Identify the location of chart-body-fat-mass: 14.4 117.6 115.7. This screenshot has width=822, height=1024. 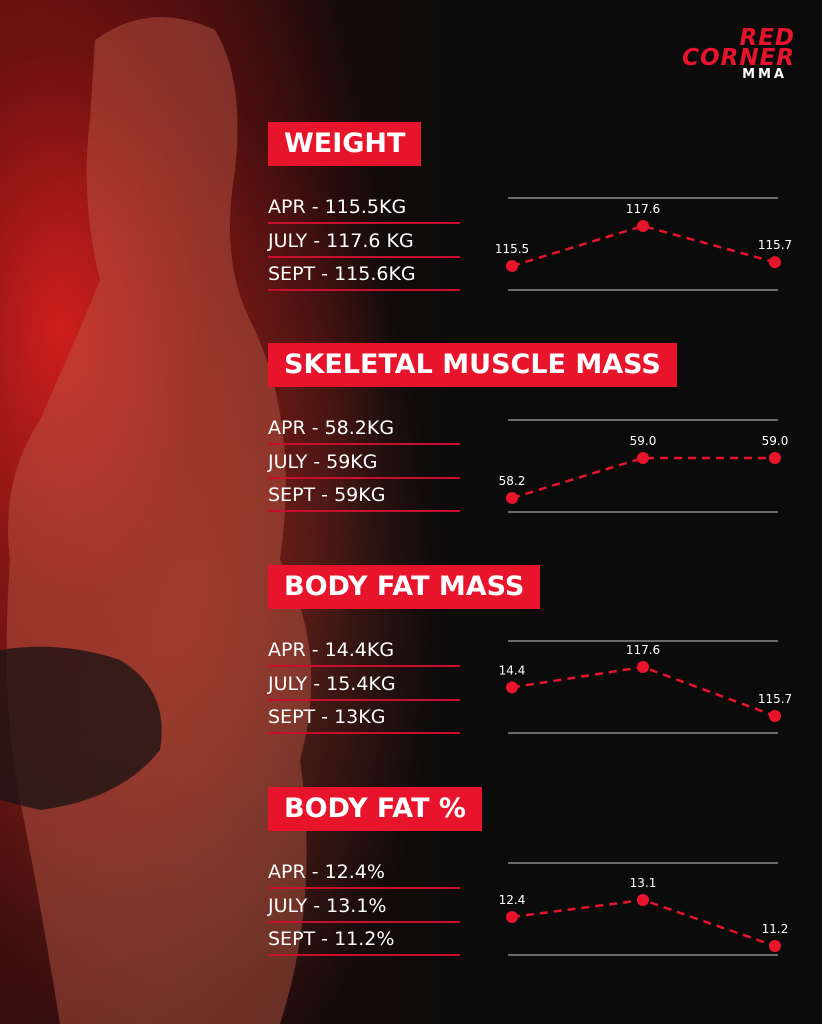
(645, 687).